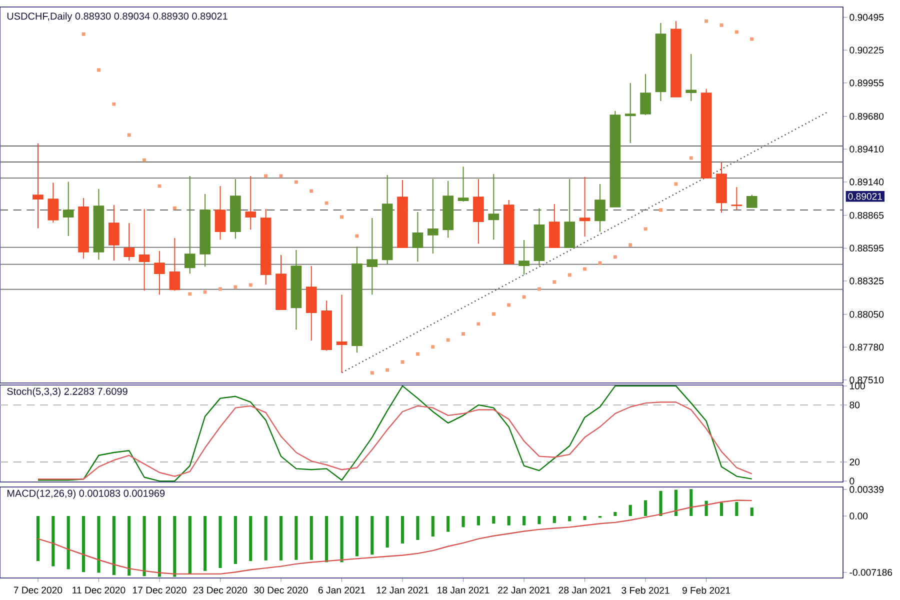 The height and width of the screenshot is (600, 900). Describe the element at coordinates (342, 590) in the screenshot. I see `x-tick-label: 6 Jan 2021` at that location.